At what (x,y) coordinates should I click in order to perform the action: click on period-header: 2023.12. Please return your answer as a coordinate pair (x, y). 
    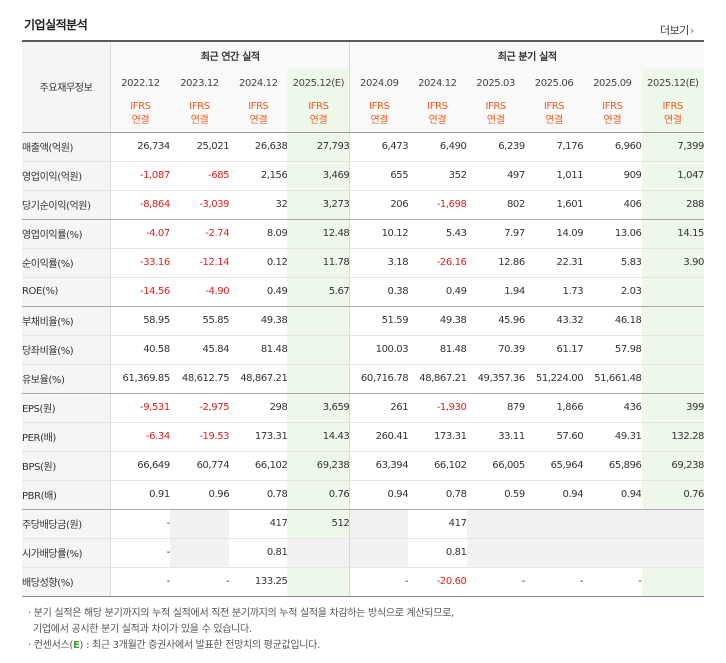
    Looking at the image, I should click on (199, 83).